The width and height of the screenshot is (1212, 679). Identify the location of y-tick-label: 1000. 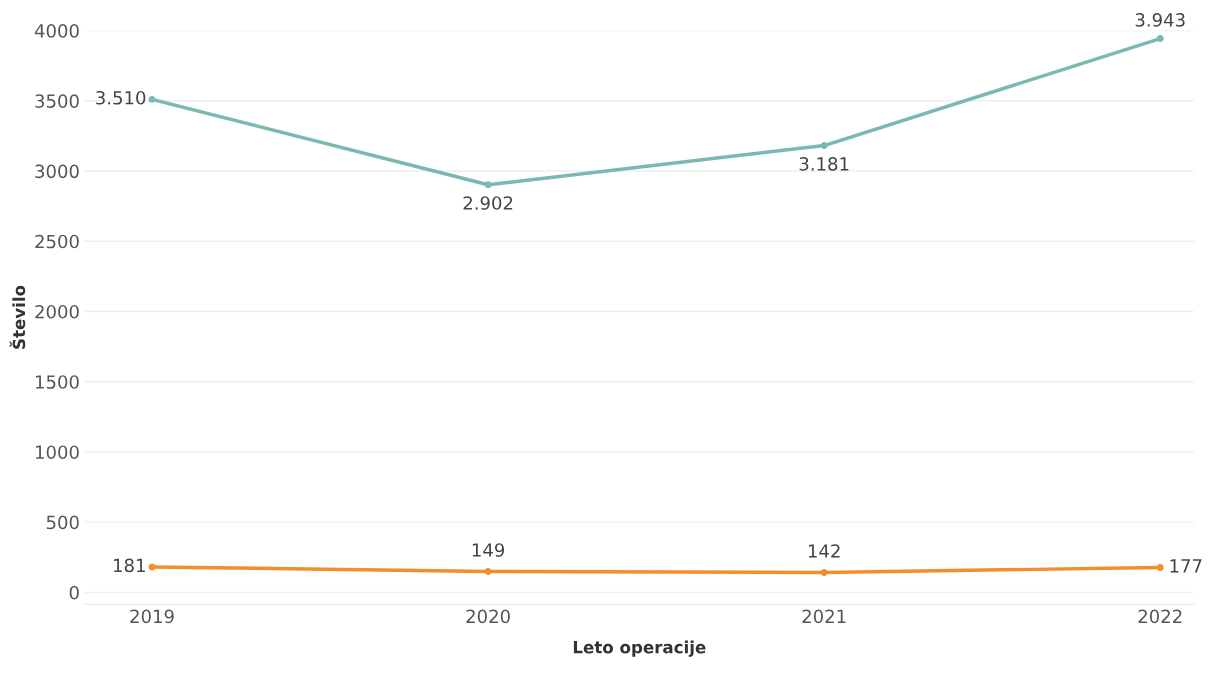
(57, 452).